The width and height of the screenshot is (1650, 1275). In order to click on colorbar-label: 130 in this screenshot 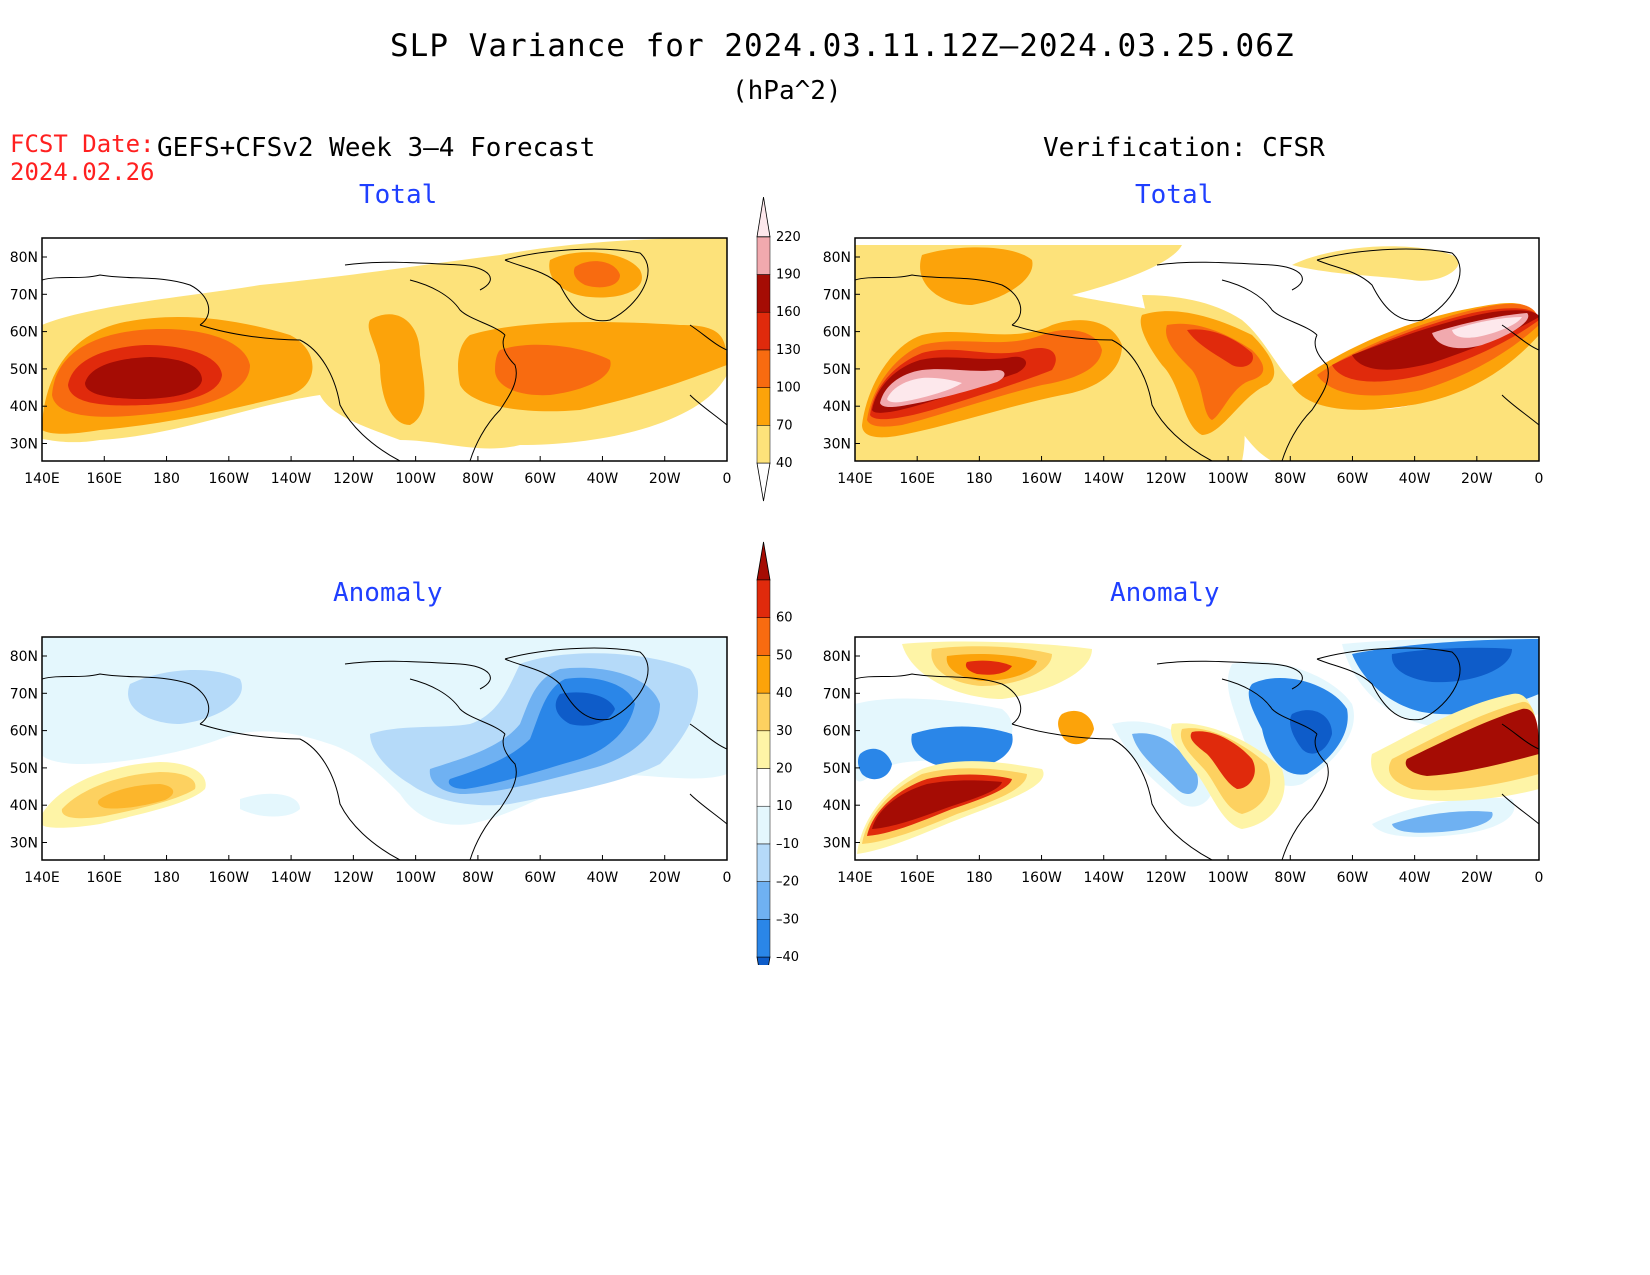, I will do `click(788, 350)`.